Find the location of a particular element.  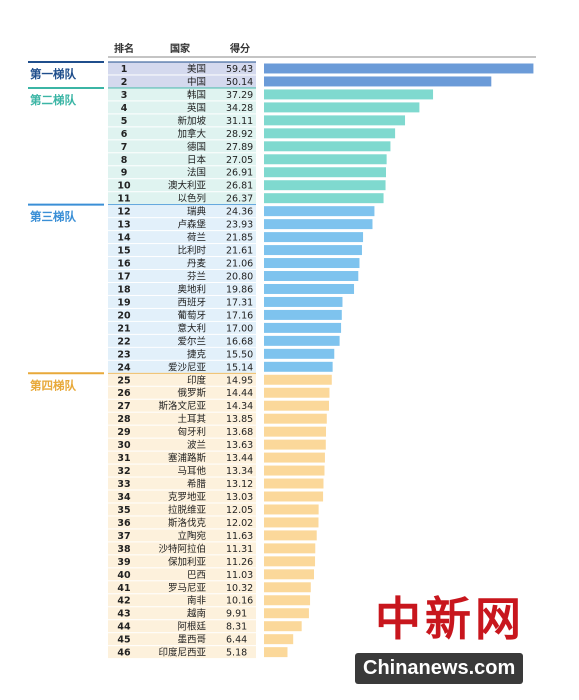

country-label: 比利时 is located at coordinates (191, 251).